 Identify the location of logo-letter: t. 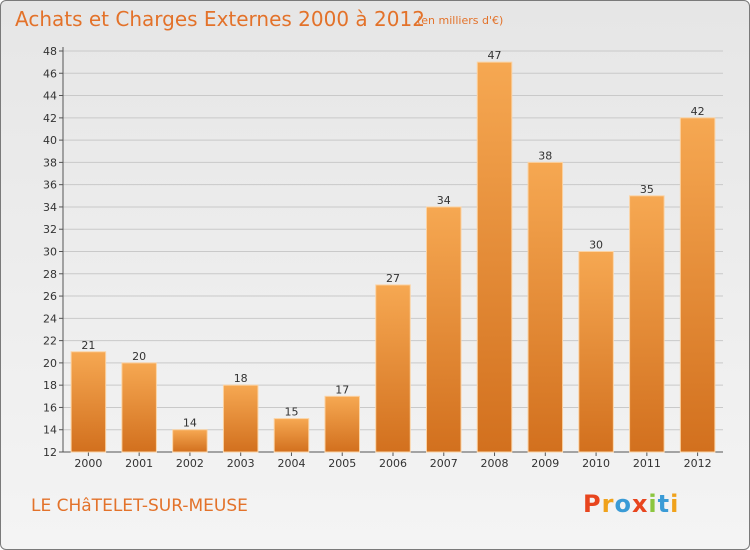
(664, 504).